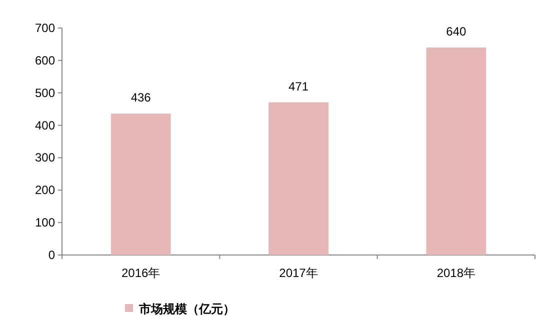  What do you see at coordinates (45, 28) in the screenshot?
I see `y-tick-label: 700` at bounding box center [45, 28].